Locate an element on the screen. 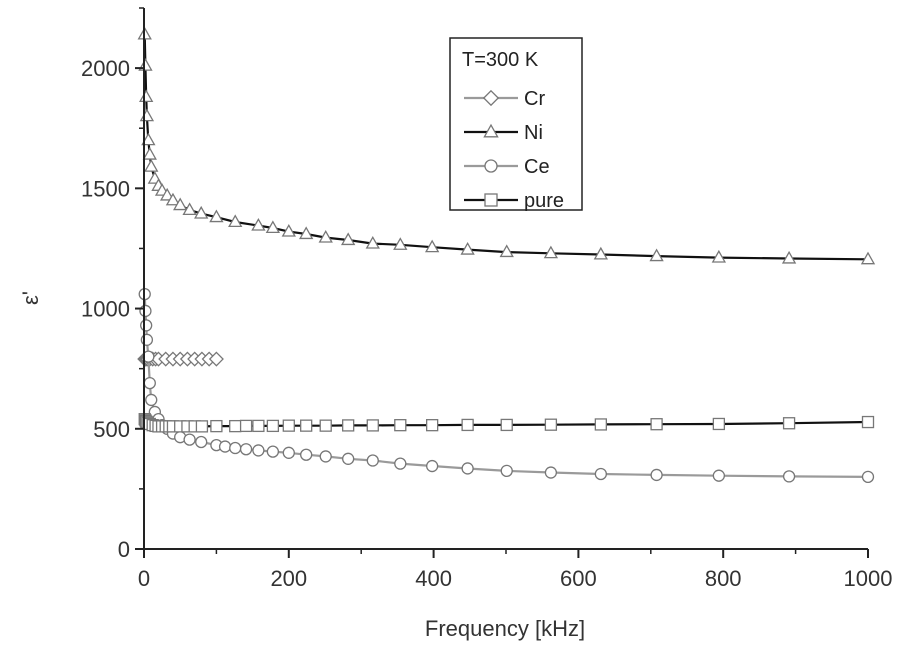  x-tick-label: 1000 is located at coordinates (868, 578).